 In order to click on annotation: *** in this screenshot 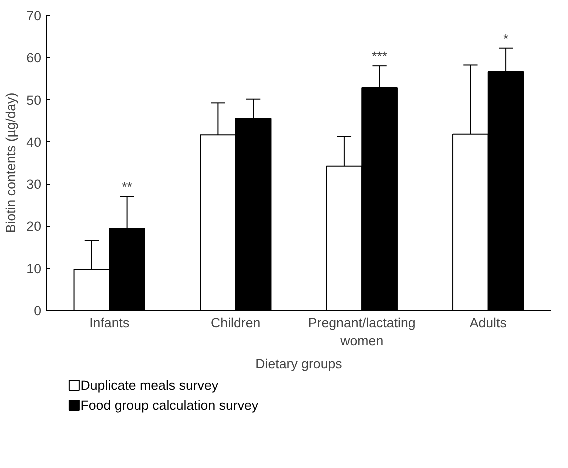, I will do `click(380, 56)`.